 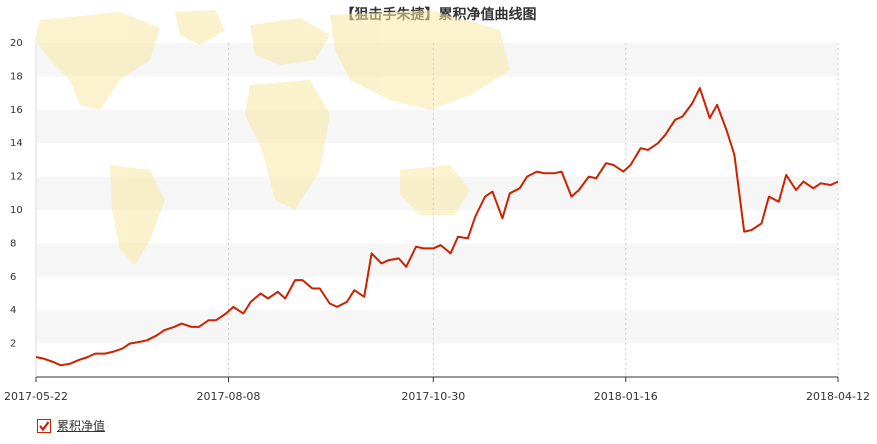 What do you see at coordinates (16, 177) in the screenshot?
I see `y-tick-label: 12` at bounding box center [16, 177].